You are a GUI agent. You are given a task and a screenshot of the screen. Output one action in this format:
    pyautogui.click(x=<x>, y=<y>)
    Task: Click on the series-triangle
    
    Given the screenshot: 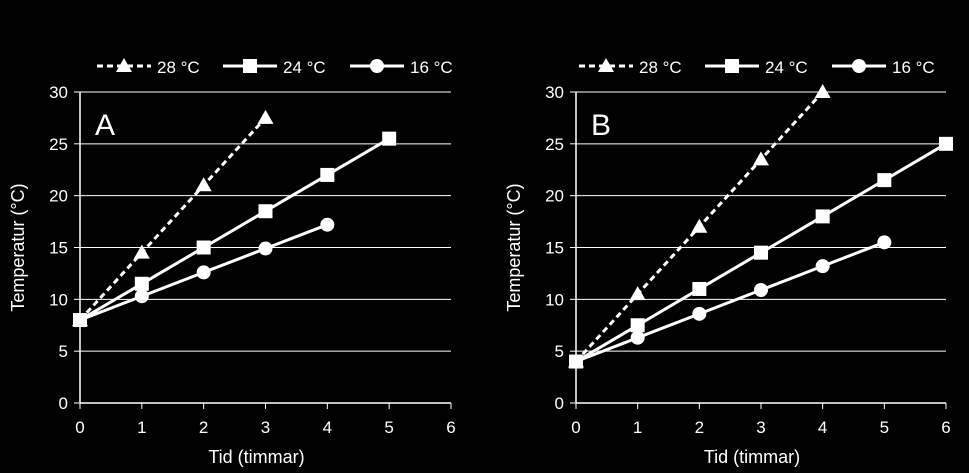 What is the action you would take?
    pyautogui.click(x=173, y=218)
    